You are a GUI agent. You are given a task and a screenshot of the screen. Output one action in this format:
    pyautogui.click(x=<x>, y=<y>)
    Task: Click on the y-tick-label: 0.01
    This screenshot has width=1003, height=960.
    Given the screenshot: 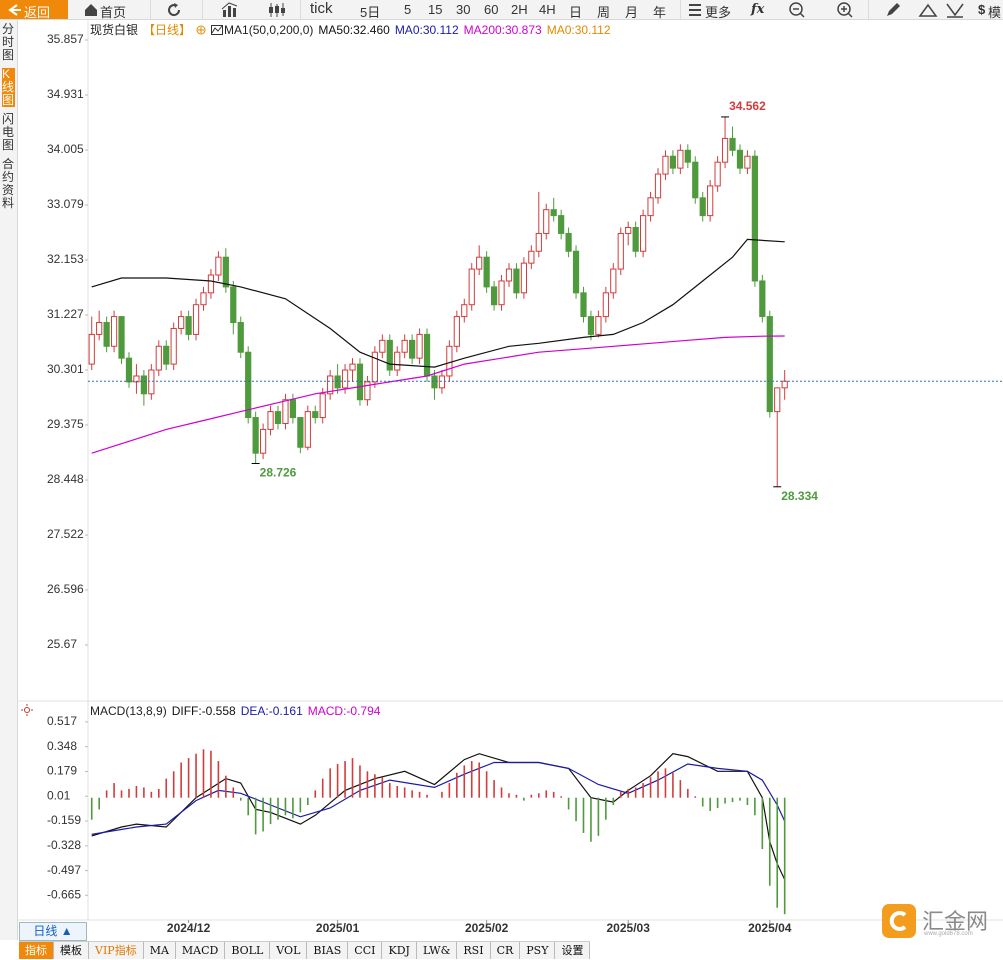 What is the action you would take?
    pyautogui.click(x=59, y=795)
    